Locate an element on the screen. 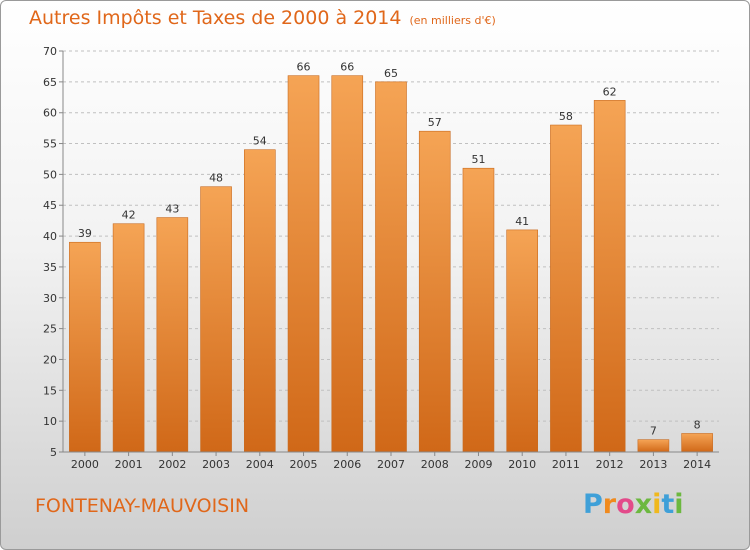  data-label: 57 is located at coordinates (435, 122).